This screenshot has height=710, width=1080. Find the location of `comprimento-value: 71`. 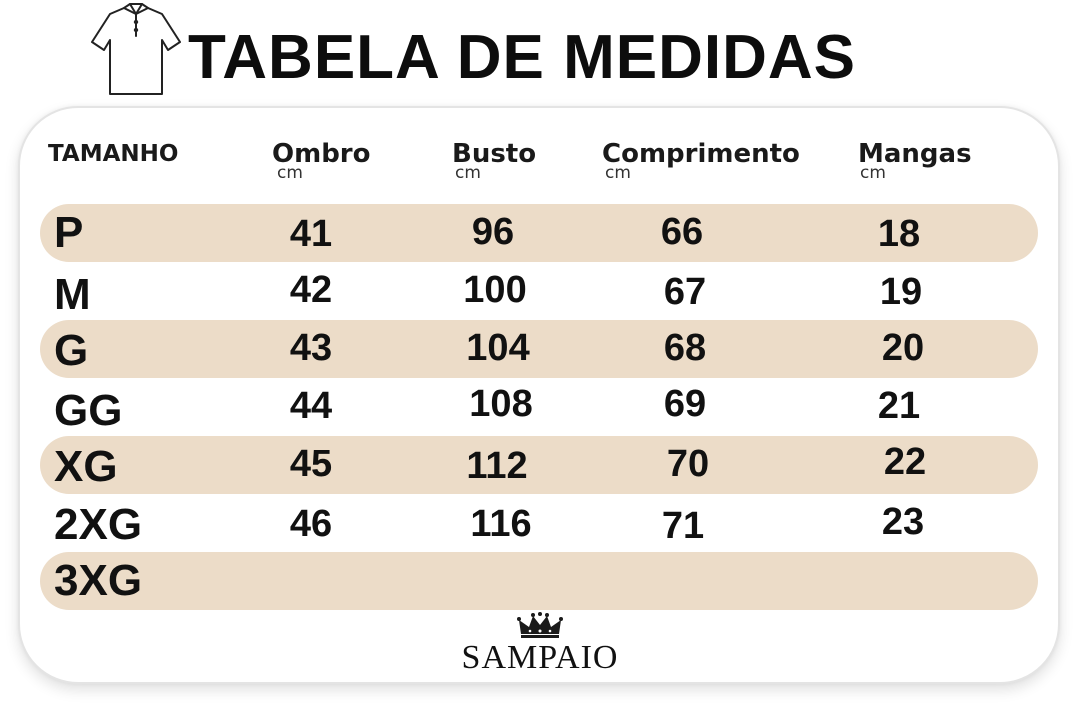

comprimento-value: 71 is located at coordinates (683, 526).